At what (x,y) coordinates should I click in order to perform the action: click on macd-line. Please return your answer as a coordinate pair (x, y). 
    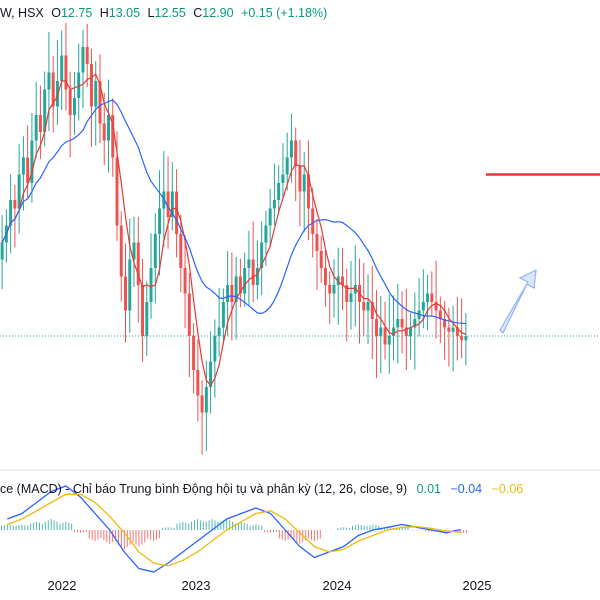
    Looking at the image, I should click on (234, 529).